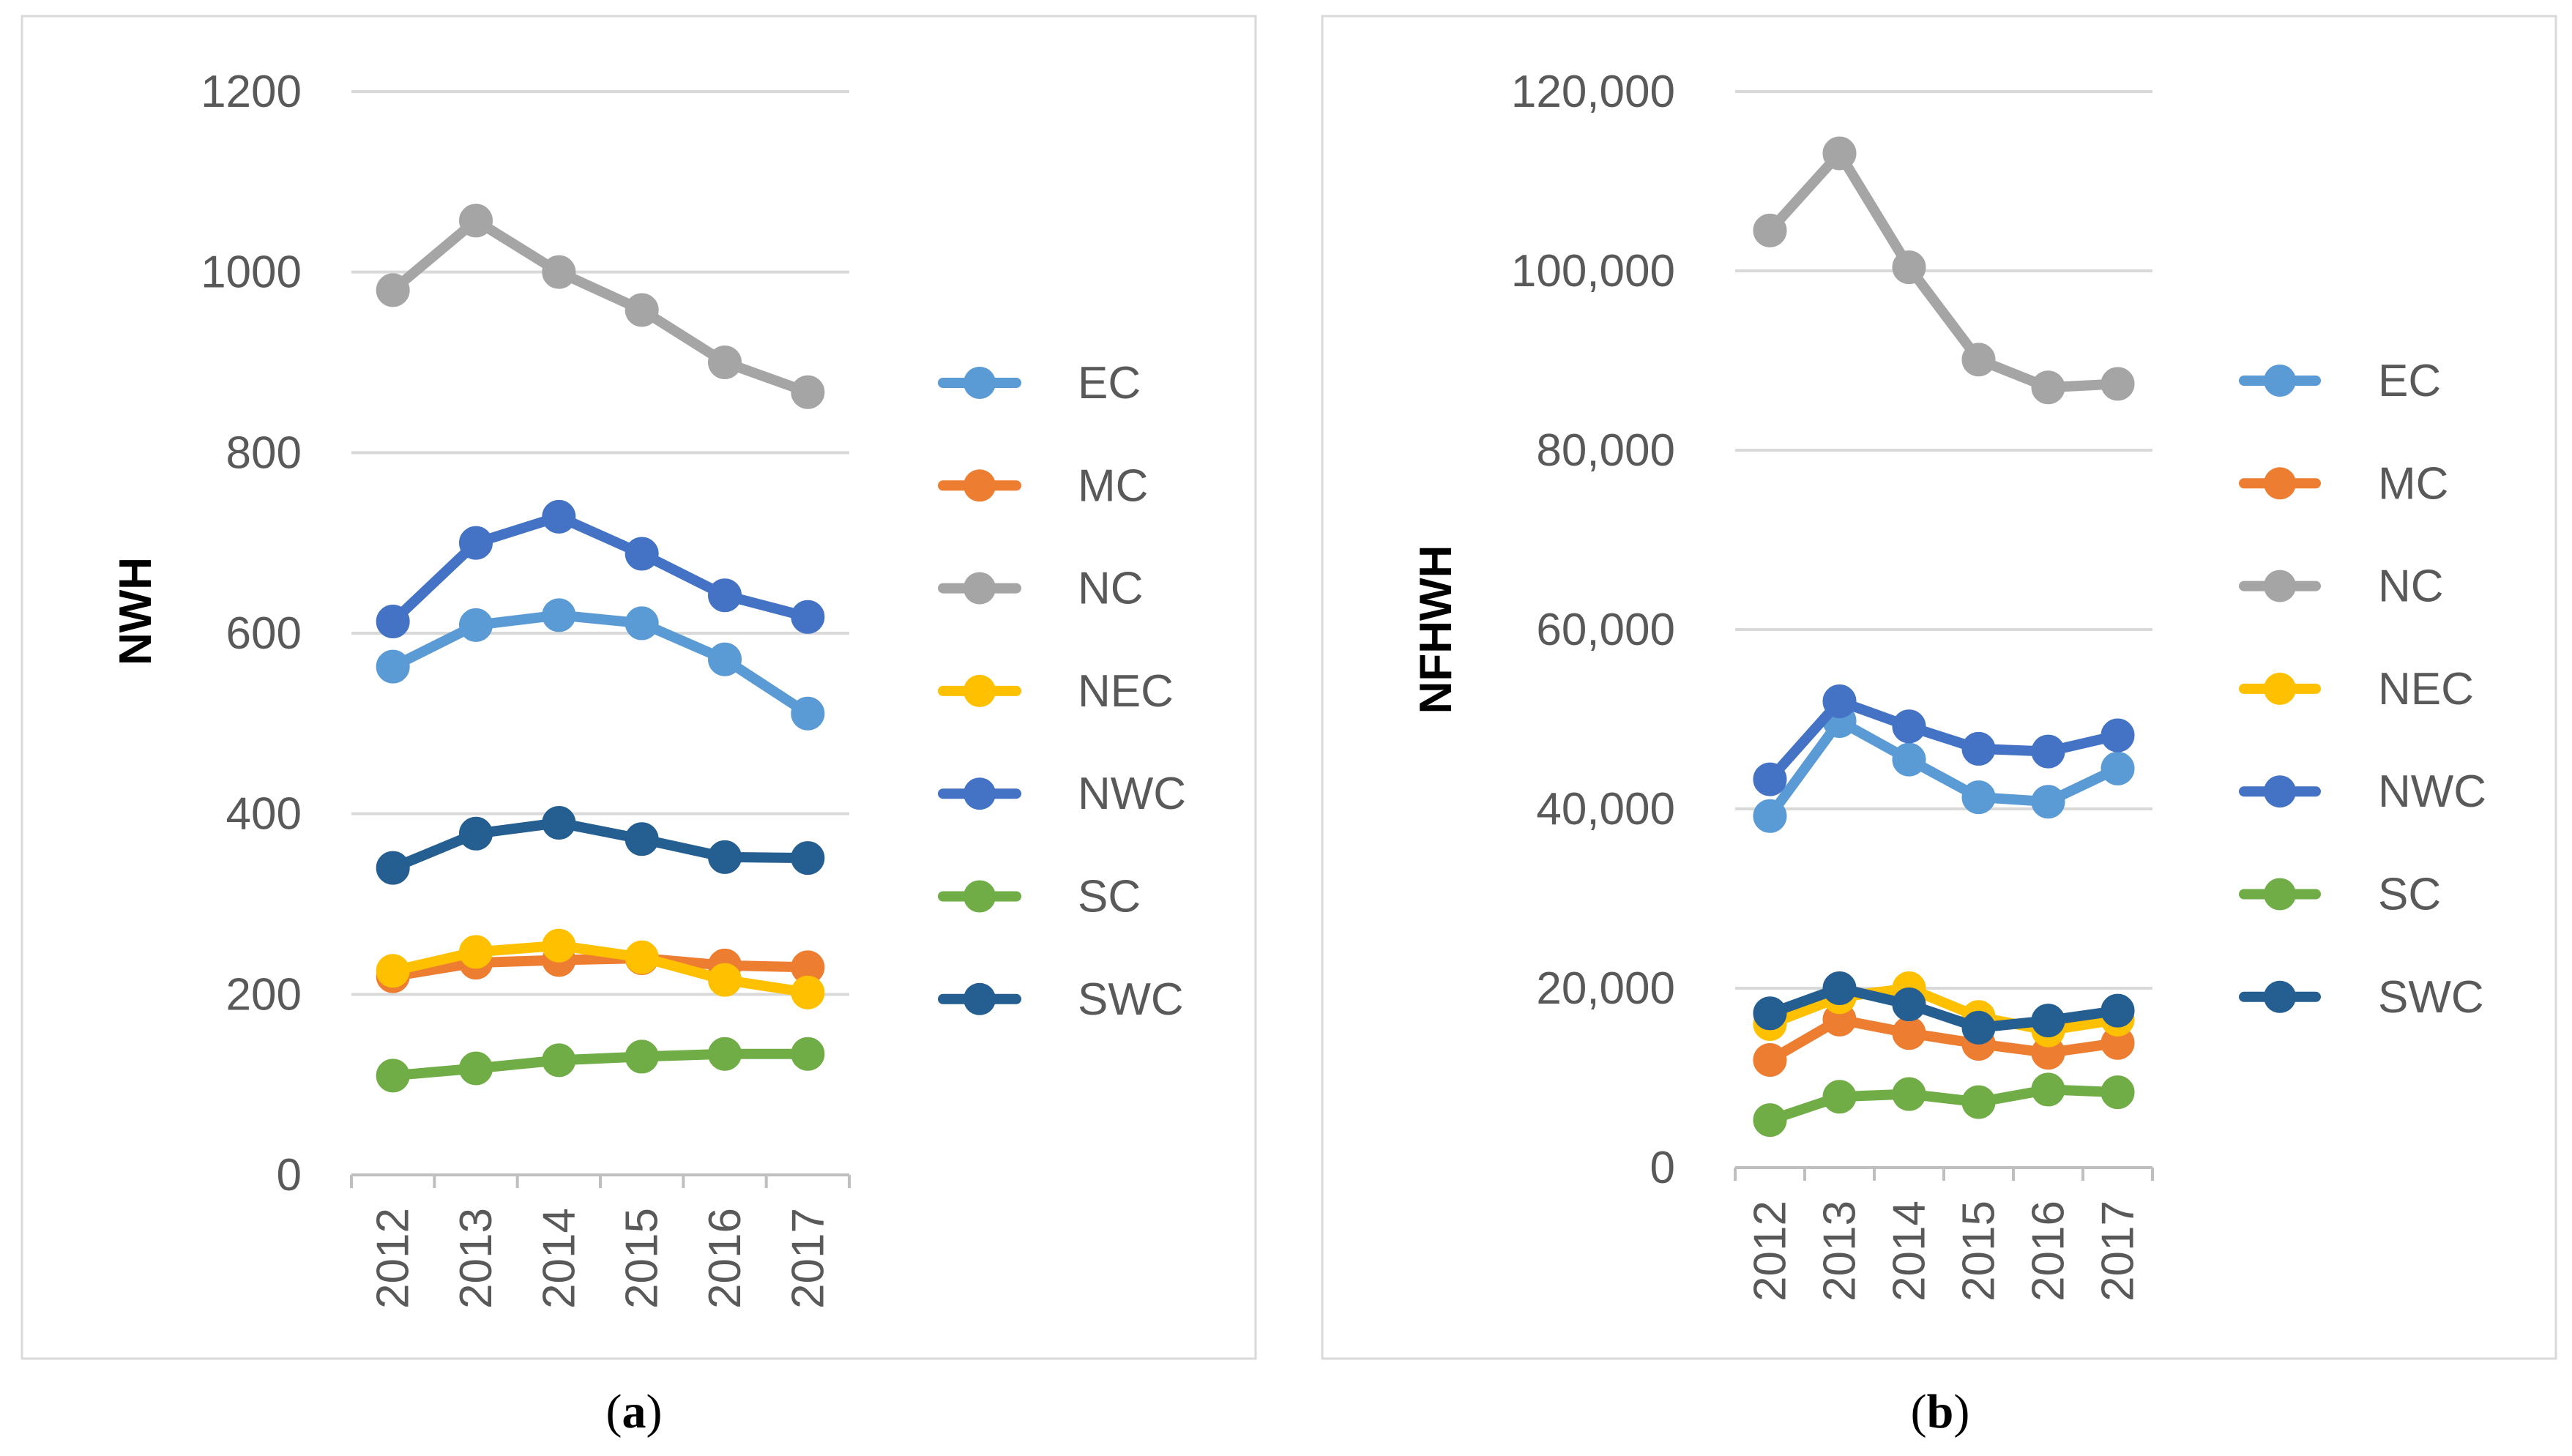 The width and height of the screenshot is (2572, 1456). What do you see at coordinates (2343, 483) in the screenshot?
I see `panel-b-legend-item-mc: MC` at bounding box center [2343, 483].